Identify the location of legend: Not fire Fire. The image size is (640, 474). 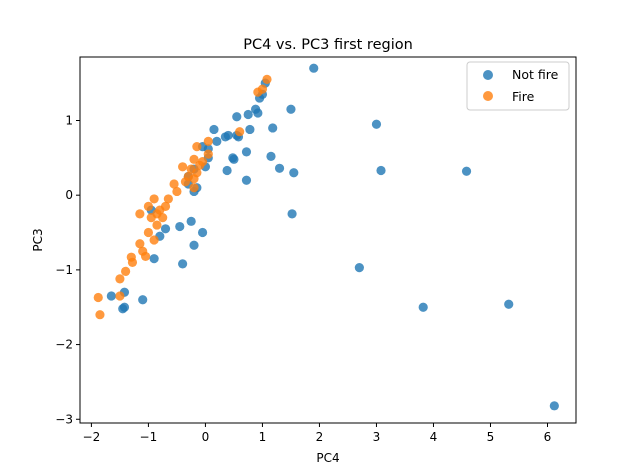
(518, 86).